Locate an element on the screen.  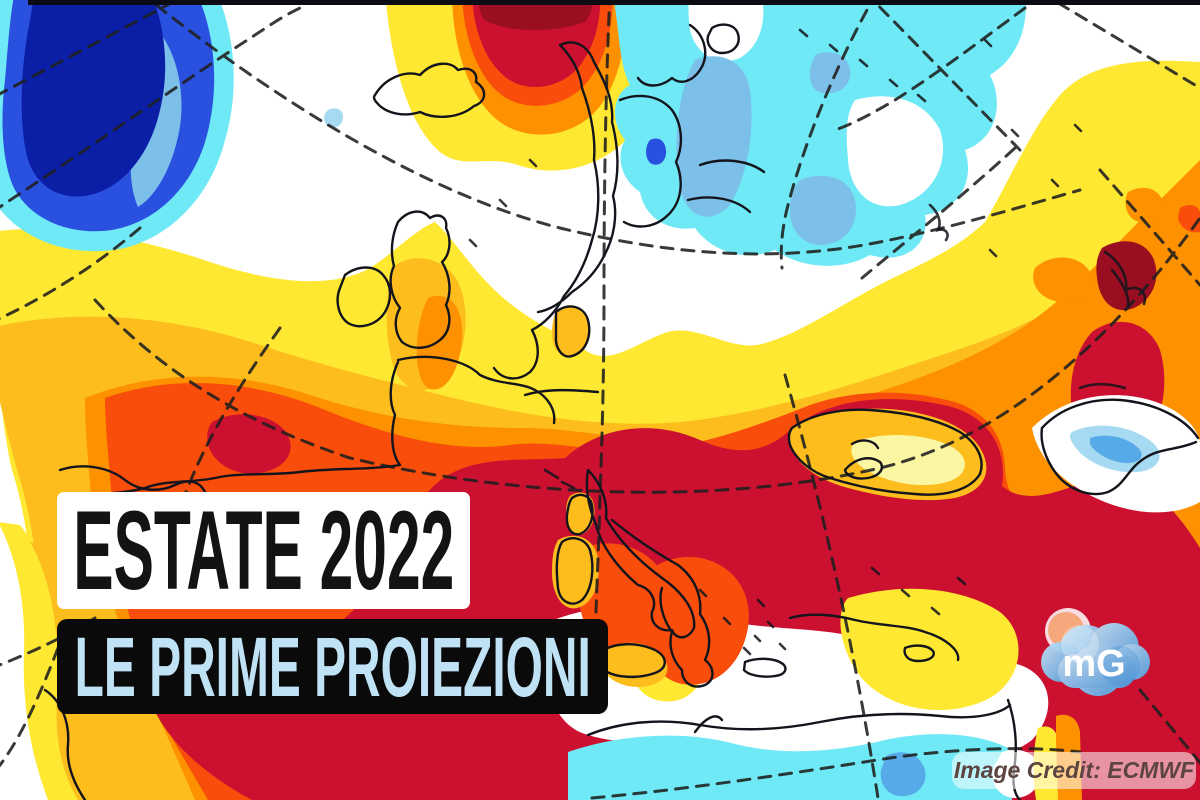
subtitle-banner: LE PRIME PROIEZIONI is located at coordinates (332, 666).